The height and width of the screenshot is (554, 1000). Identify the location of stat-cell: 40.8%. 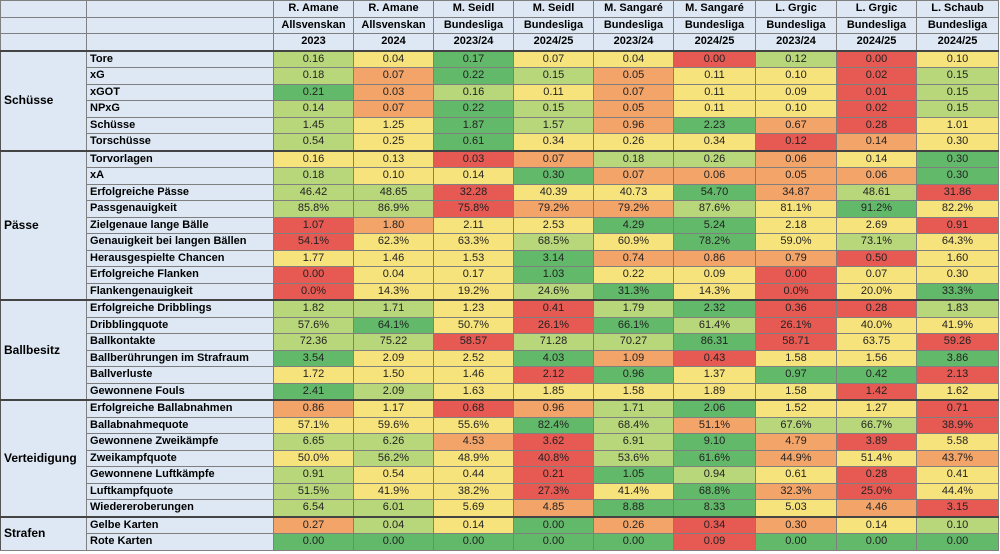
(553, 458).